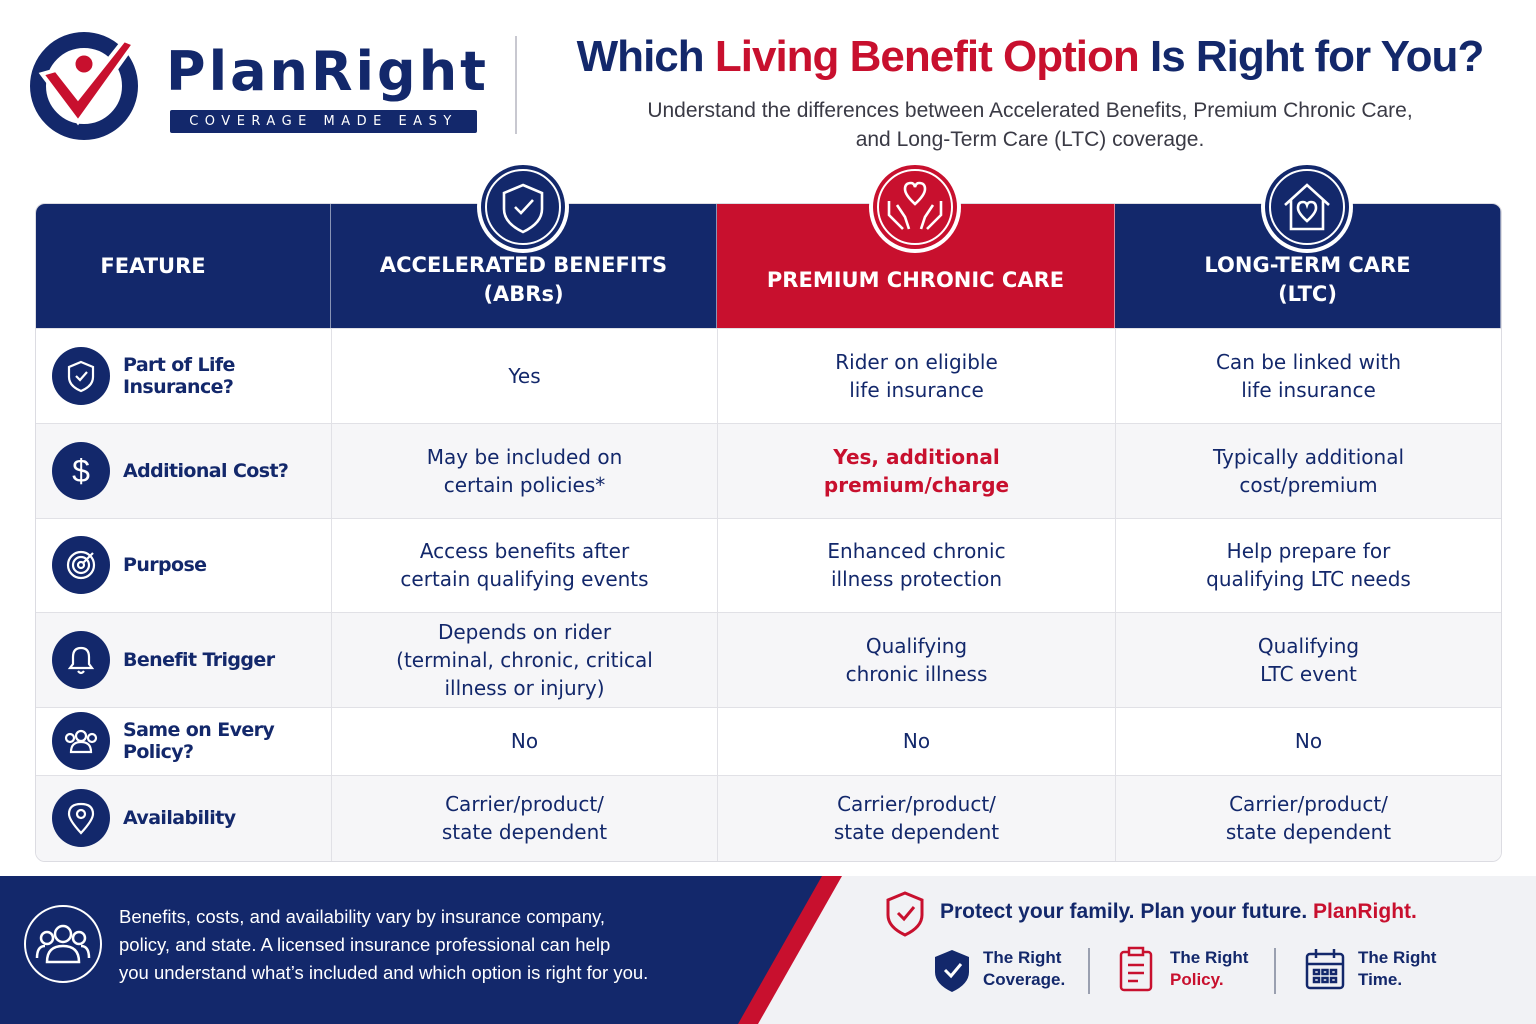 Image resolution: width=1536 pixels, height=1024 pixels. I want to click on column-header-line: FEATURE, so click(153, 265).